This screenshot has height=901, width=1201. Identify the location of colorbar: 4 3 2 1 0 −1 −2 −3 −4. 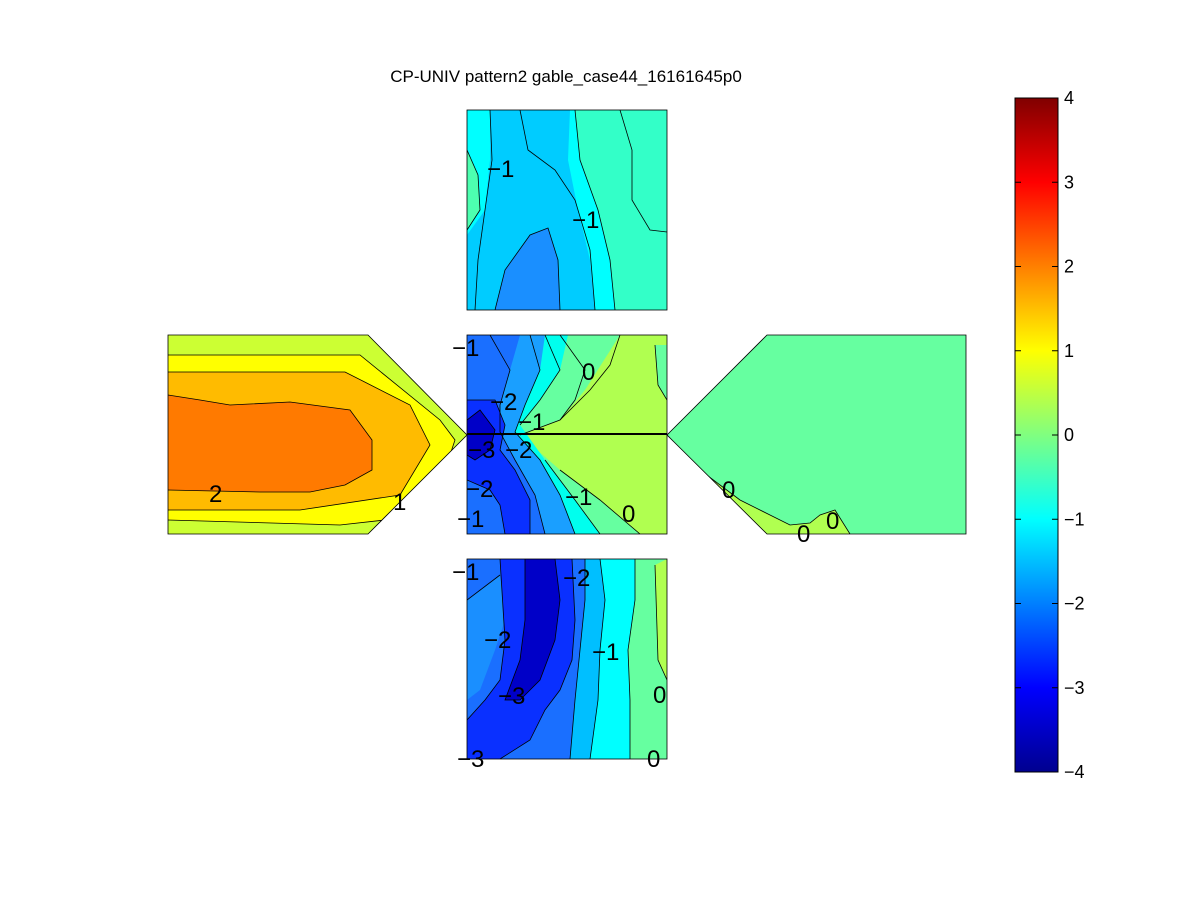
(1049, 435).